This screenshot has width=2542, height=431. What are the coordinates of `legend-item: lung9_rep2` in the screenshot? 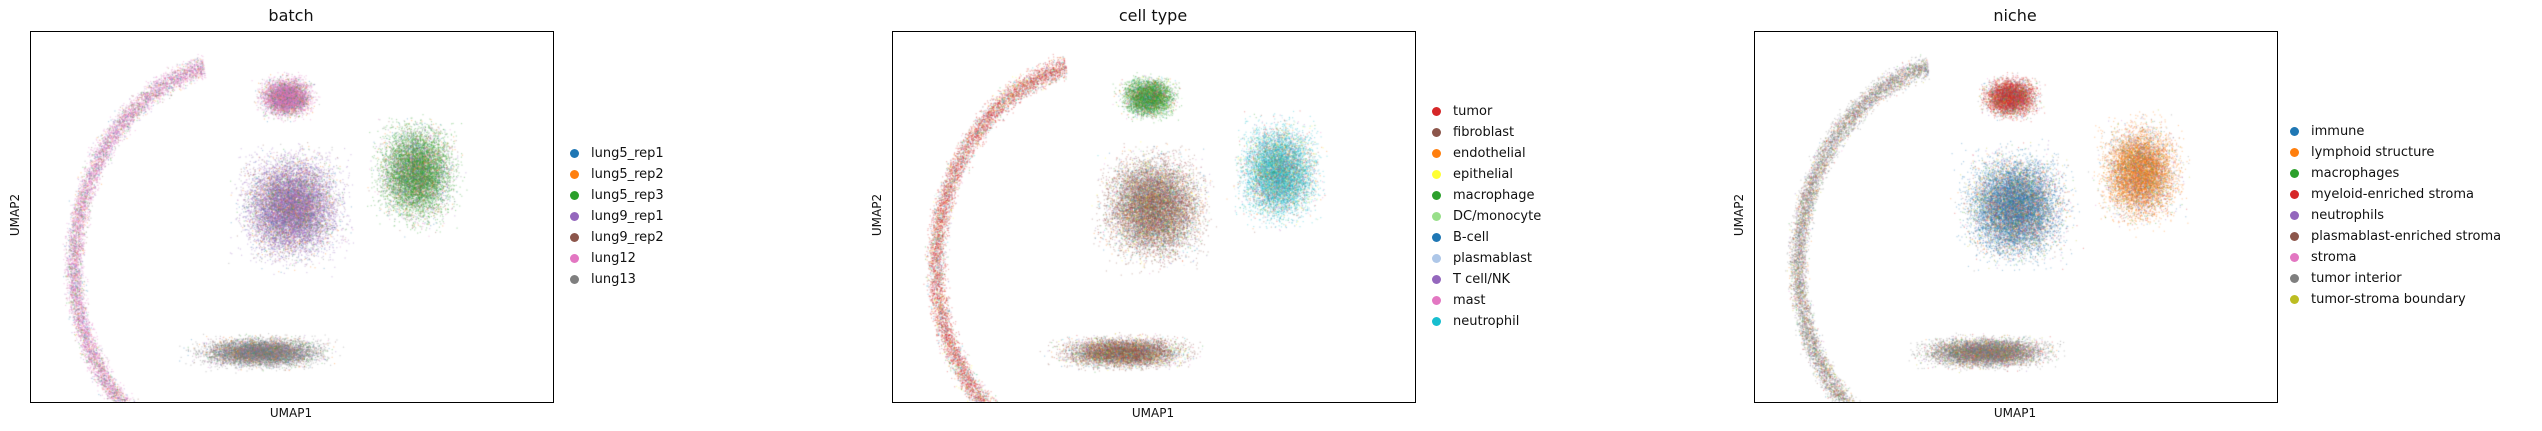 It's located at (617, 237).